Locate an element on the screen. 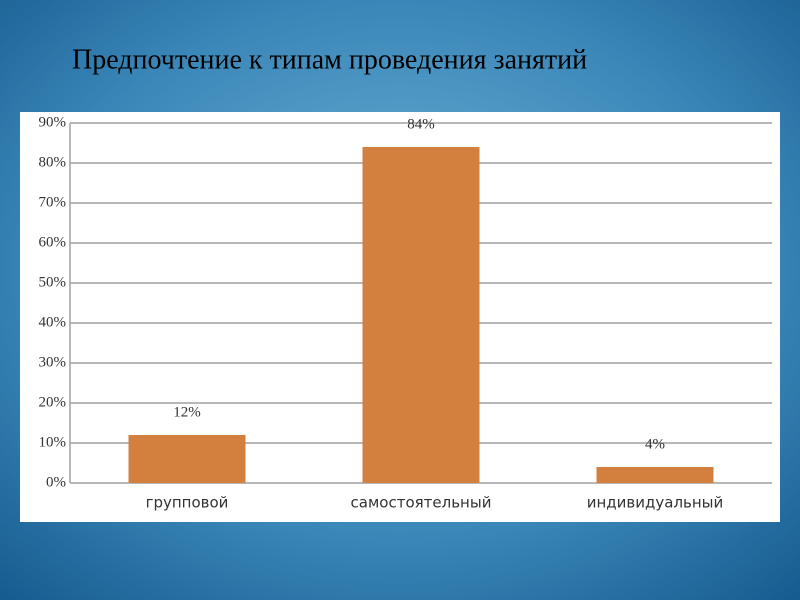  data-label: 84% is located at coordinates (421, 124).